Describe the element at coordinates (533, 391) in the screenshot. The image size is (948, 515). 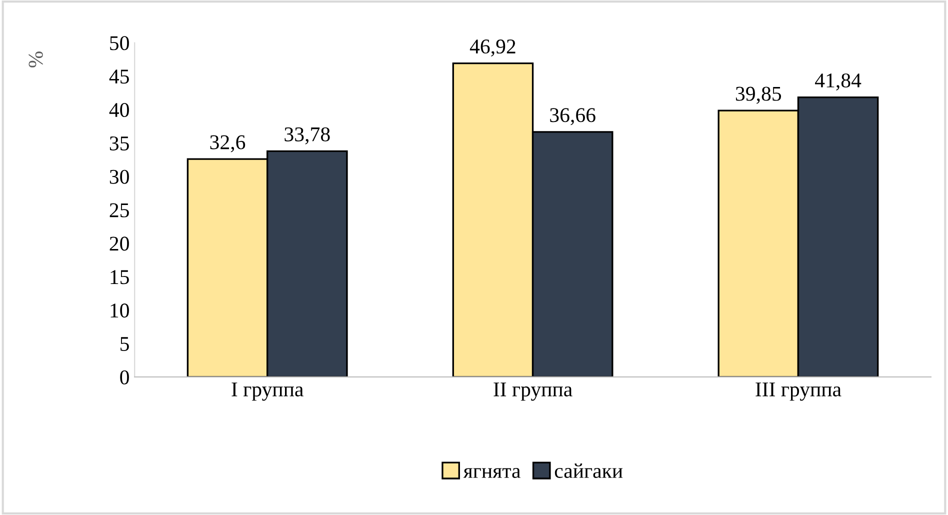
I see `x-tick-label: II группа` at that location.